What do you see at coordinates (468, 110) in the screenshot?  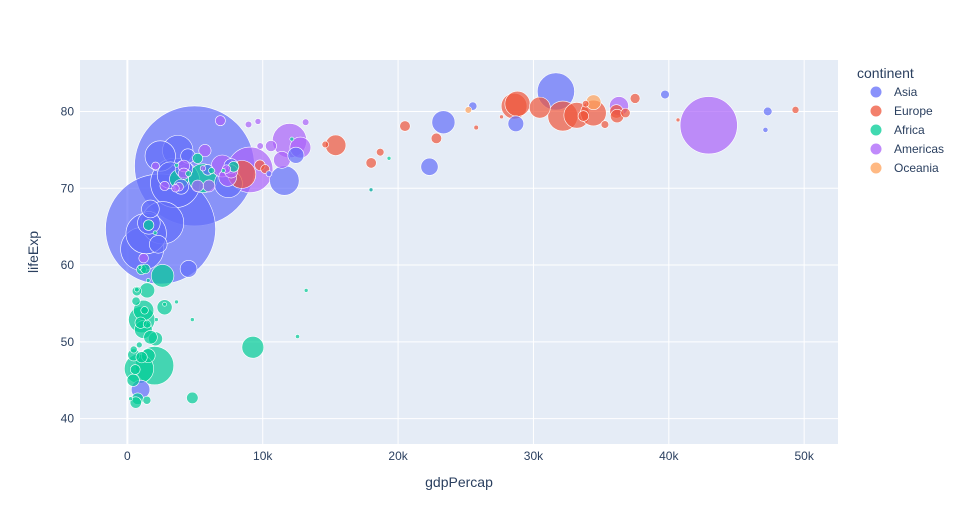 I see `data-point-oceania` at bounding box center [468, 110].